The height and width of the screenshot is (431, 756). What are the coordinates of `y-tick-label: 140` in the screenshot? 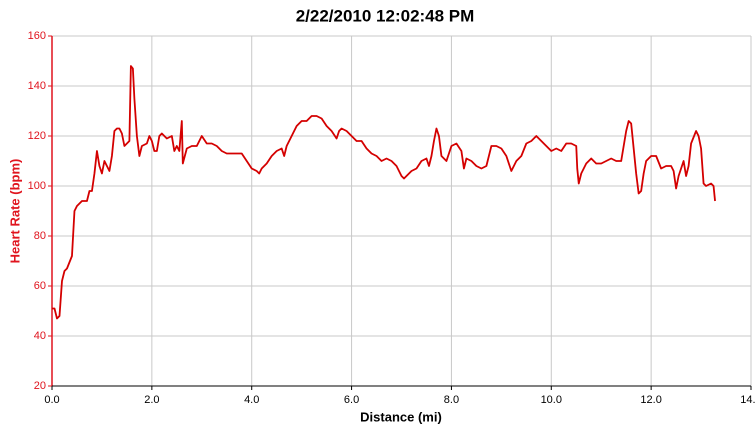 It's located at (37, 86).